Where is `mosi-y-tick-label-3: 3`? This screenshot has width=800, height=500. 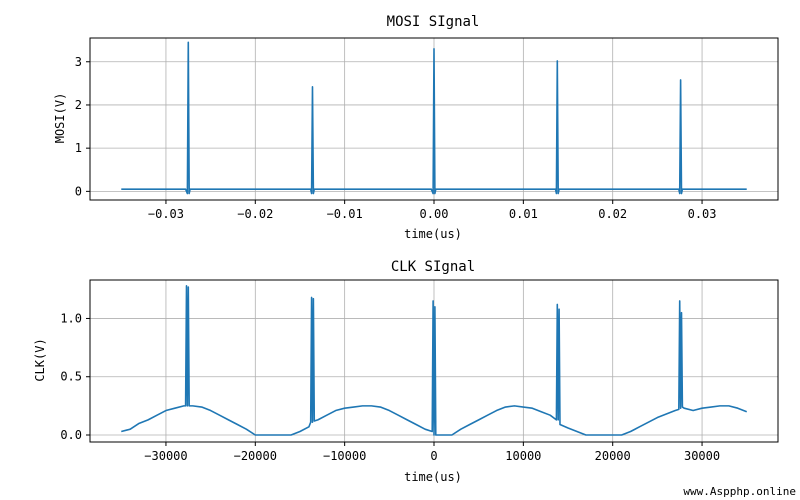
mosi-y-tick-label-3: 3 is located at coordinates (78, 62).